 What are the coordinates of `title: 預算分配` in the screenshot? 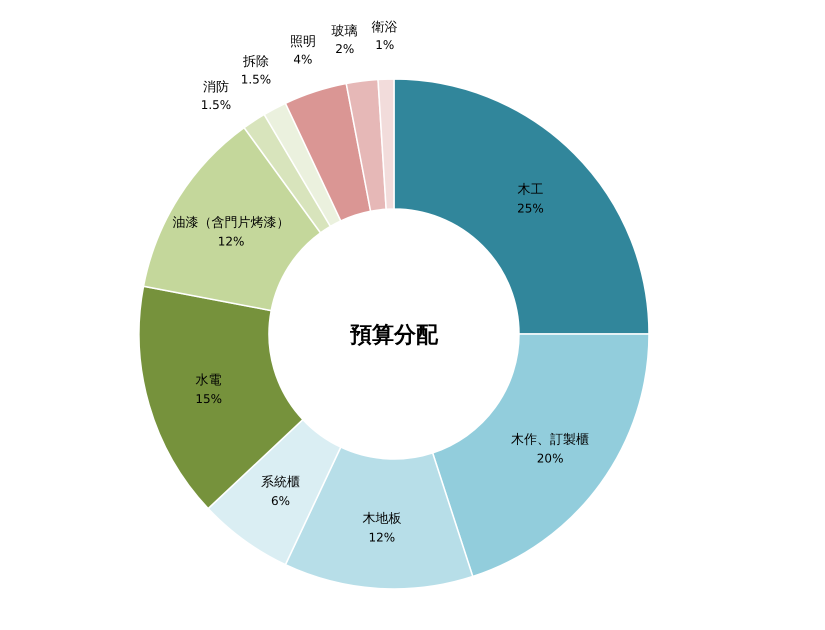 It's located at (394, 335).